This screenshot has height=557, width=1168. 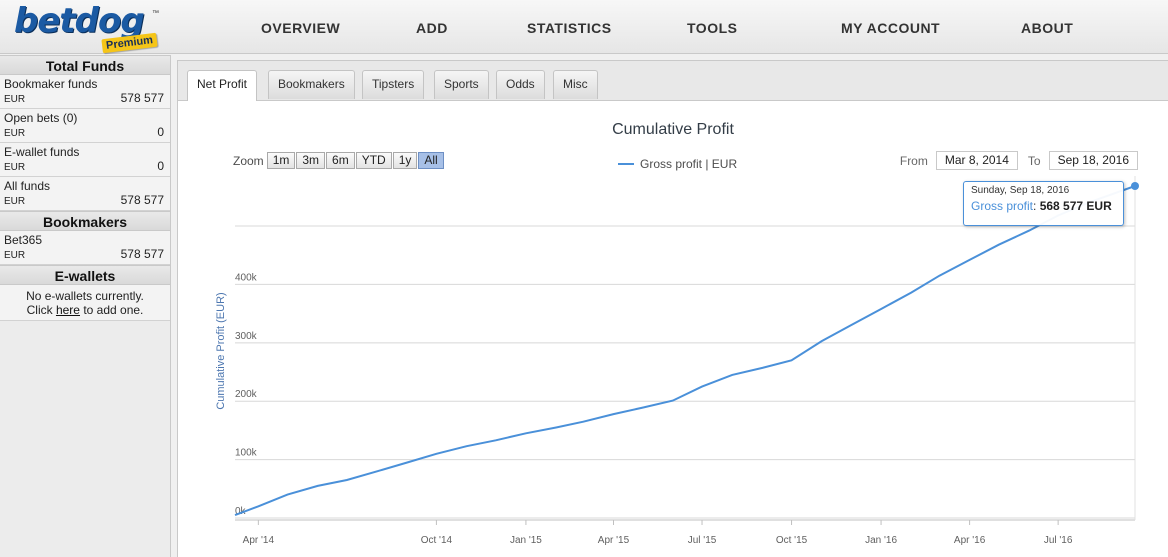 What do you see at coordinates (67, 310) in the screenshot?
I see `add-ewallet-link: here` at bounding box center [67, 310].